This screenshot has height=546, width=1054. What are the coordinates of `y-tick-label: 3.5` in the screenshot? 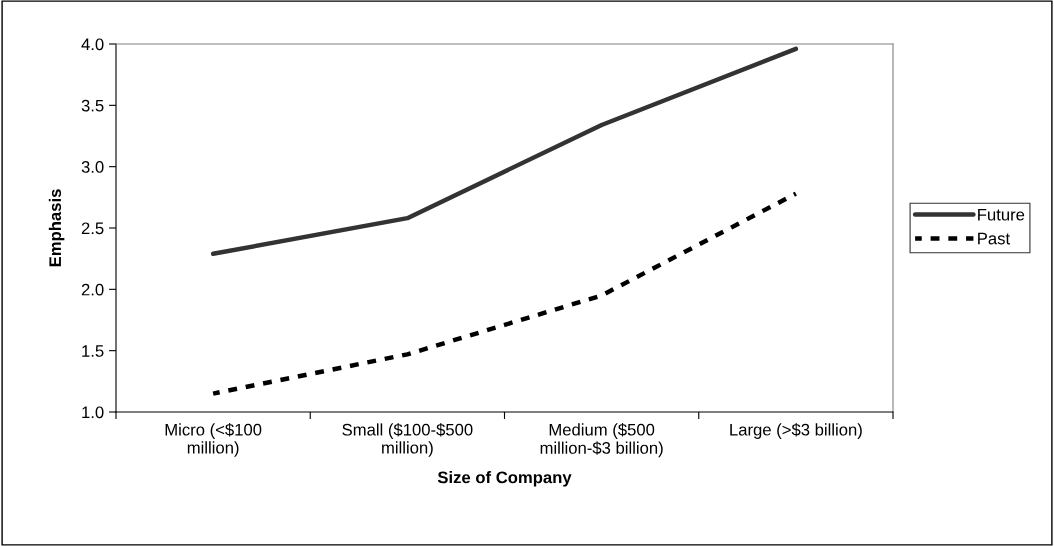 It's located at (92, 105).